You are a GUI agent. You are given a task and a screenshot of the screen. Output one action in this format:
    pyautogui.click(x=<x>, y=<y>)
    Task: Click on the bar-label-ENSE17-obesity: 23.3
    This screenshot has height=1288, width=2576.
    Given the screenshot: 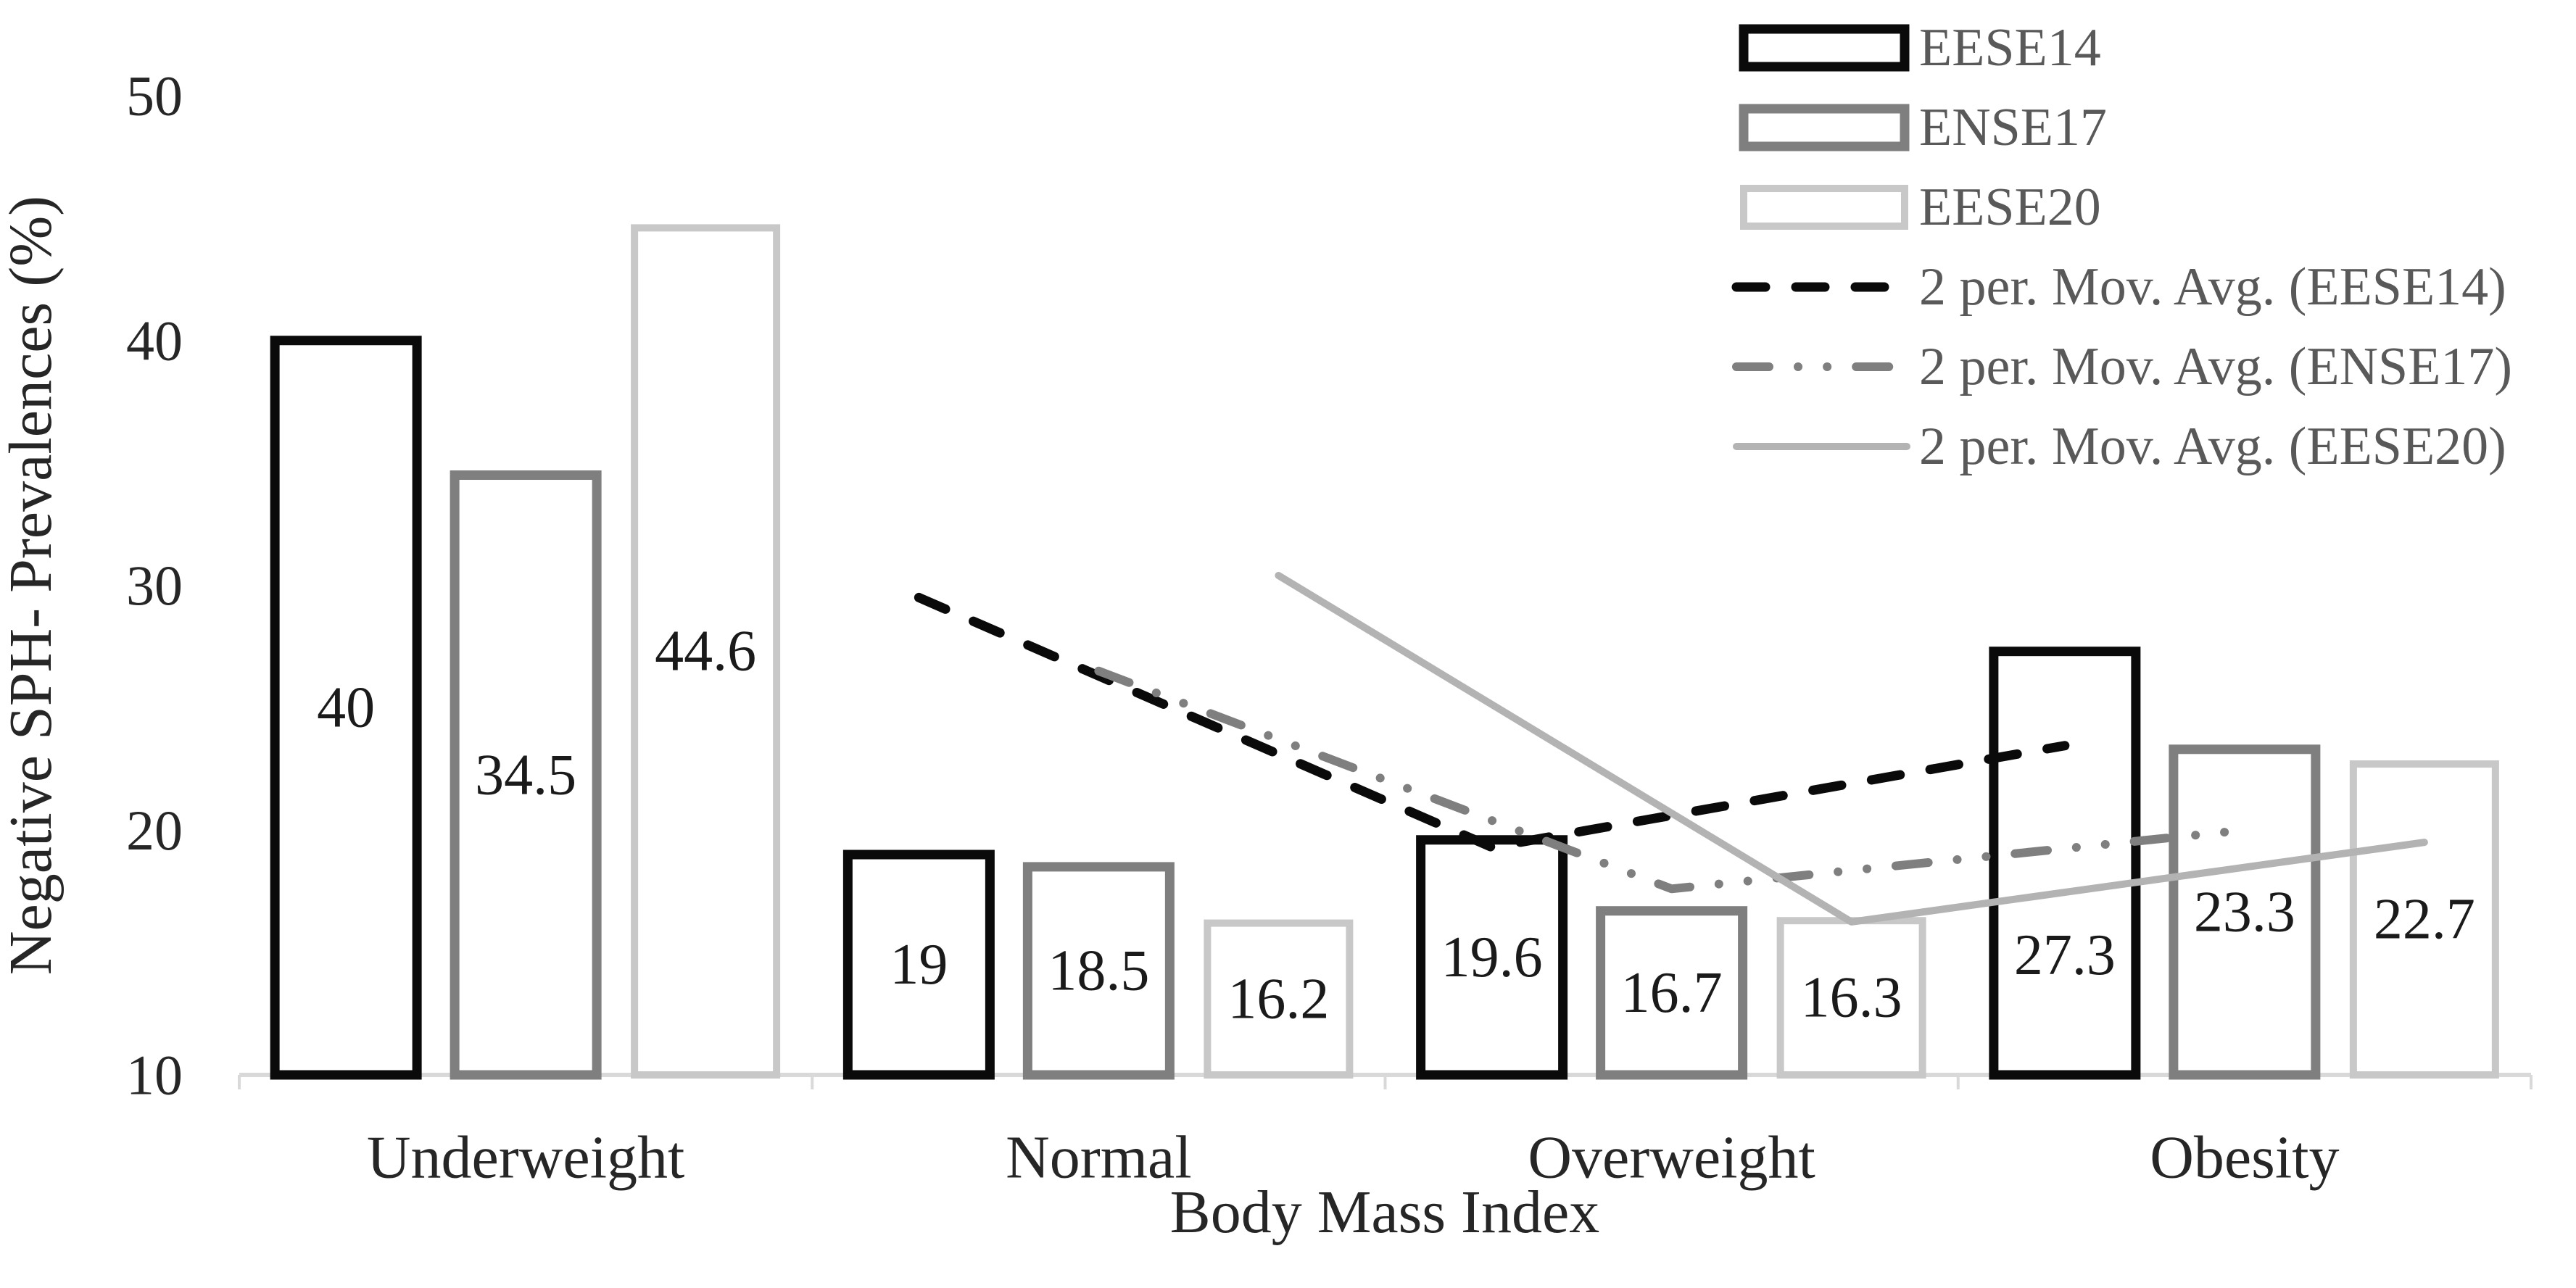 What is the action you would take?
    pyautogui.click(x=2245, y=912)
    